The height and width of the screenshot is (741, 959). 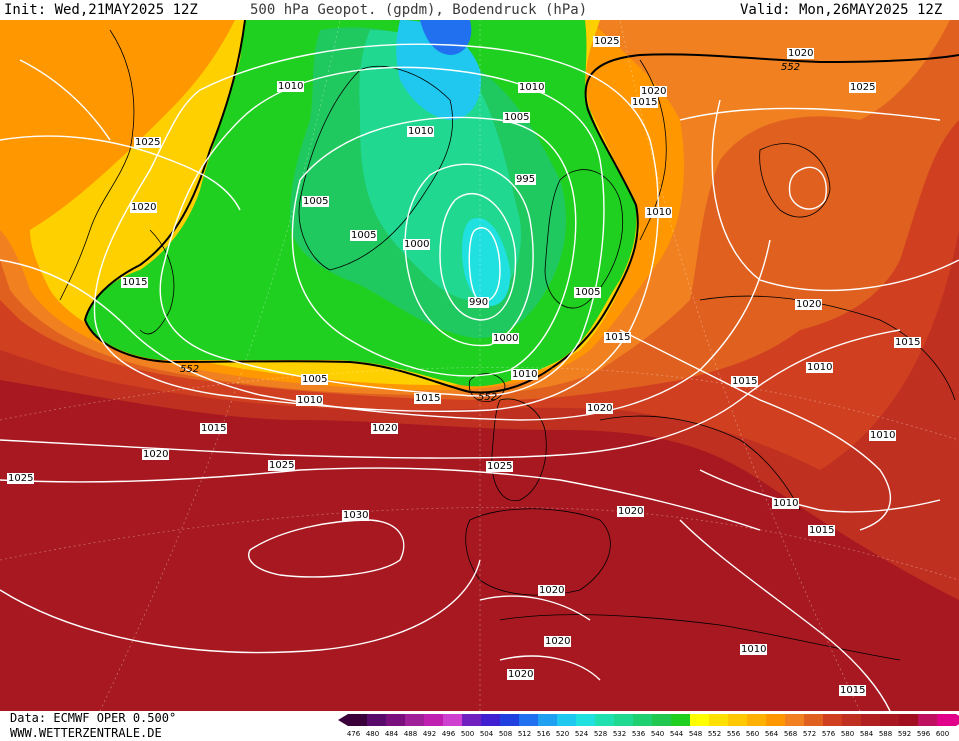 What do you see at coordinates (885, 734) in the screenshot?
I see `colorbar-tick-label: 588` at bounding box center [885, 734].